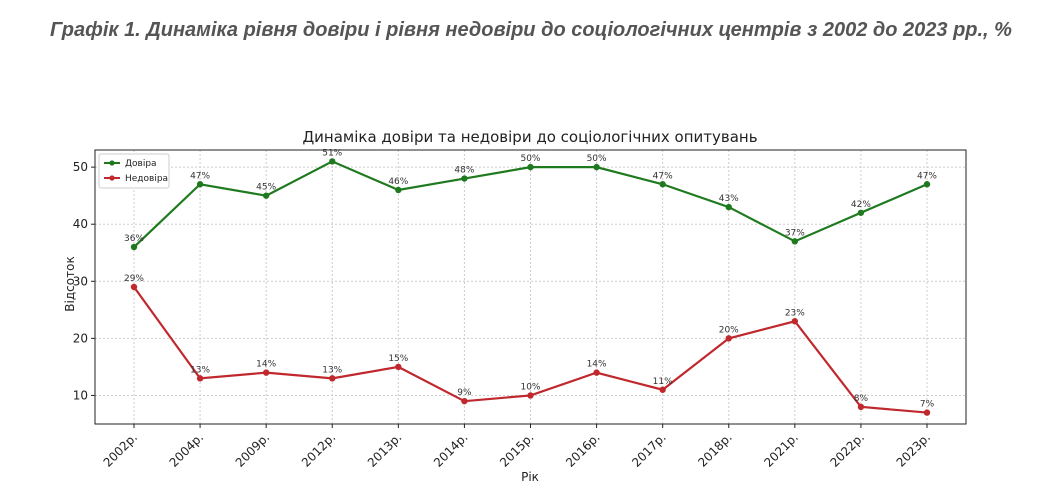 Image resolution: width=1044 pixels, height=493 pixels. I want to click on data-label: 29%, so click(134, 279).